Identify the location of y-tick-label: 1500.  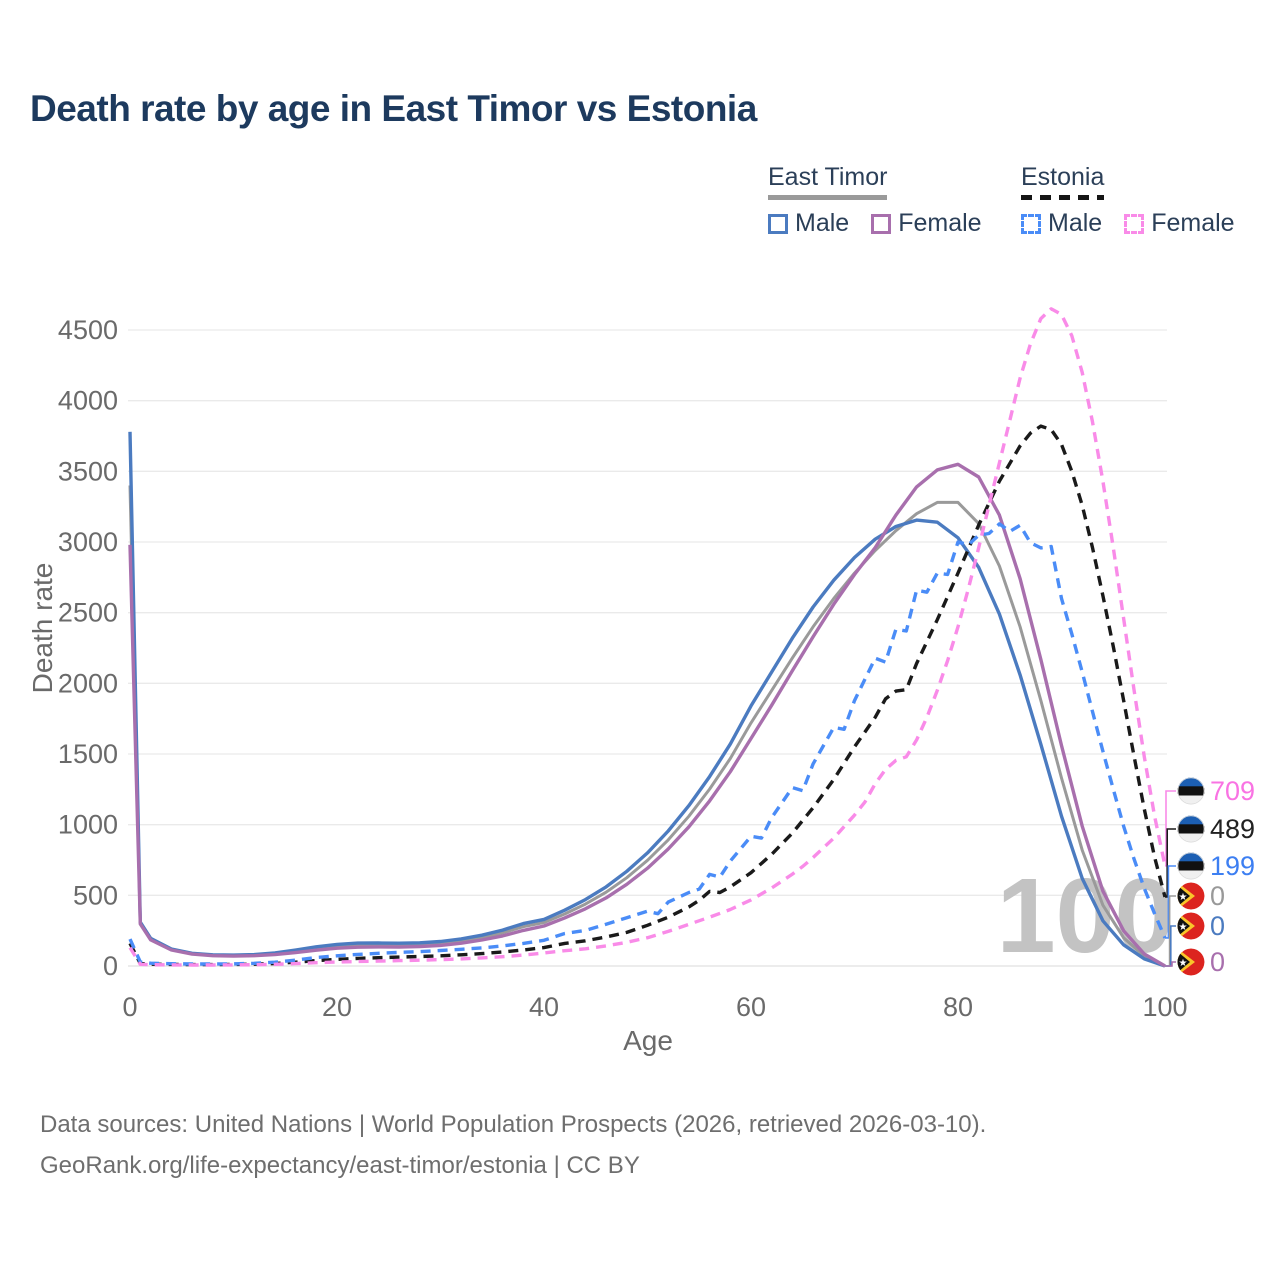
(88, 754).